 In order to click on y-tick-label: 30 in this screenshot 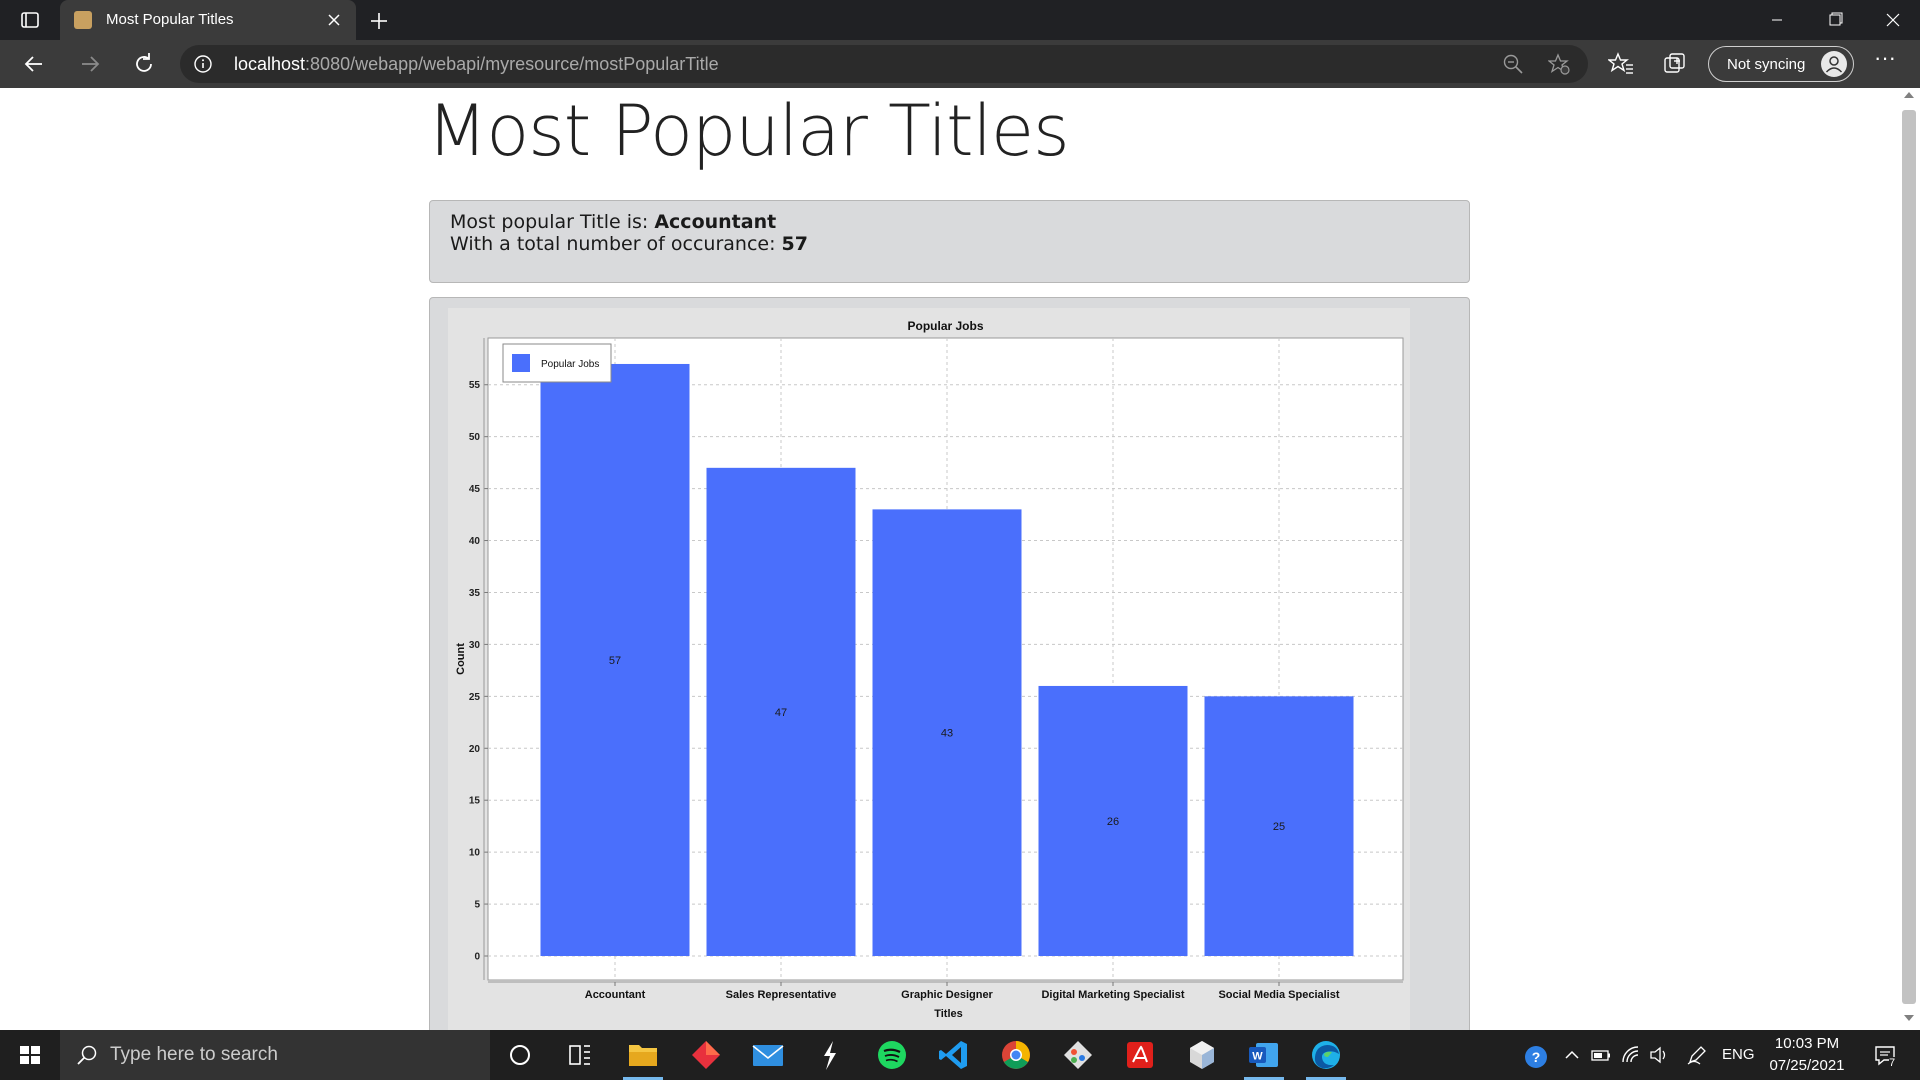, I will do `click(475, 645)`.